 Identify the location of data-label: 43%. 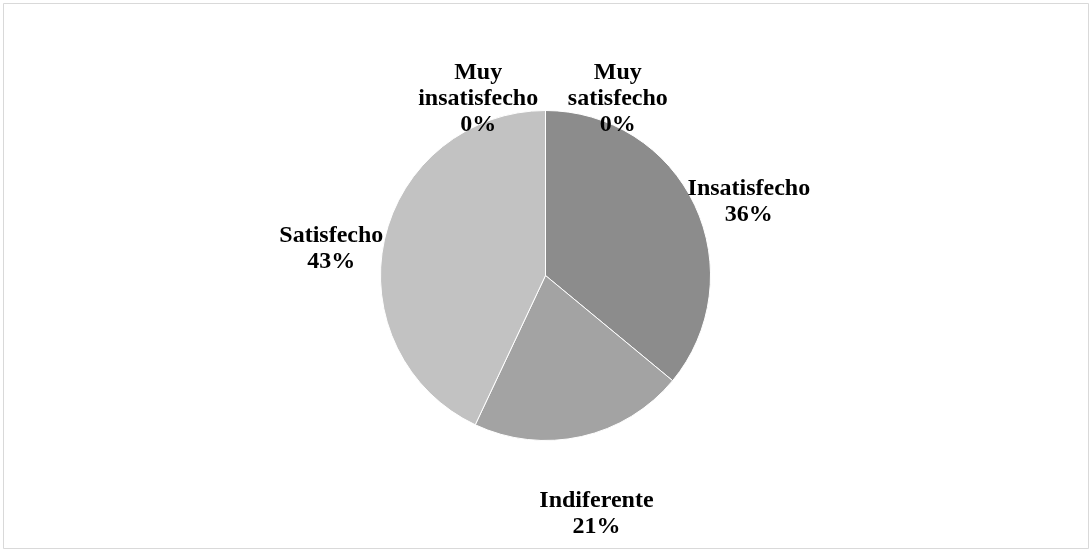
(331, 259).